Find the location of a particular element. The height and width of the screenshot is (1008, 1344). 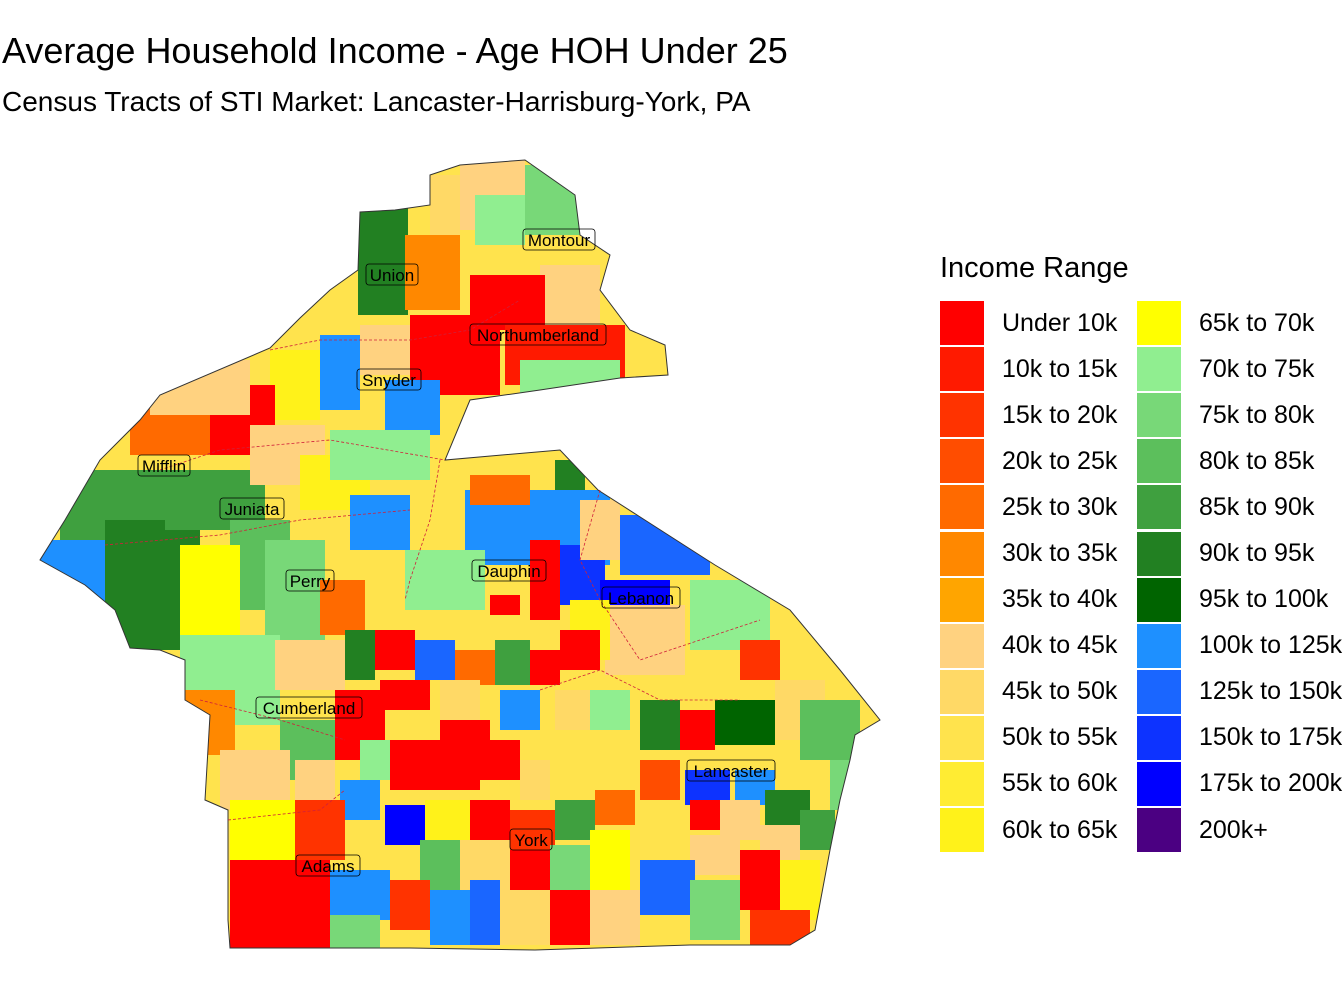

svg-text: Lancaster is located at coordinates (731, 771).